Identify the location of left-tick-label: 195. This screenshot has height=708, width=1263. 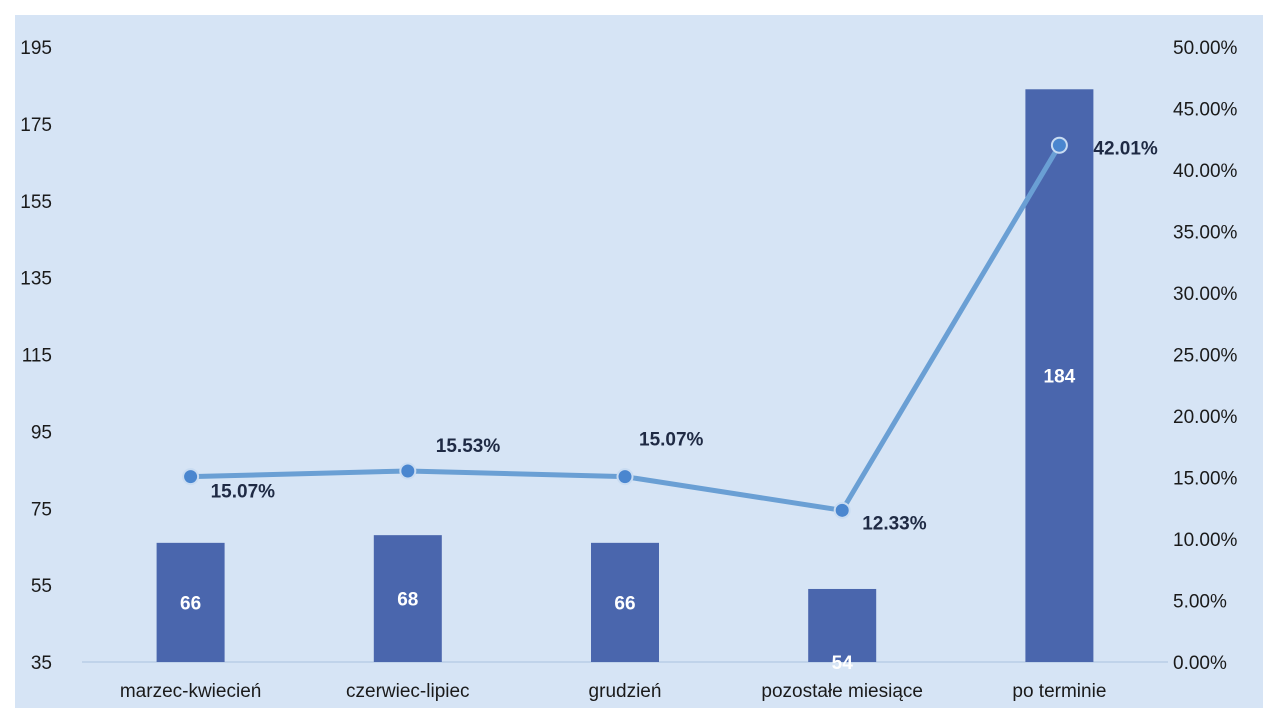
(36, 48).